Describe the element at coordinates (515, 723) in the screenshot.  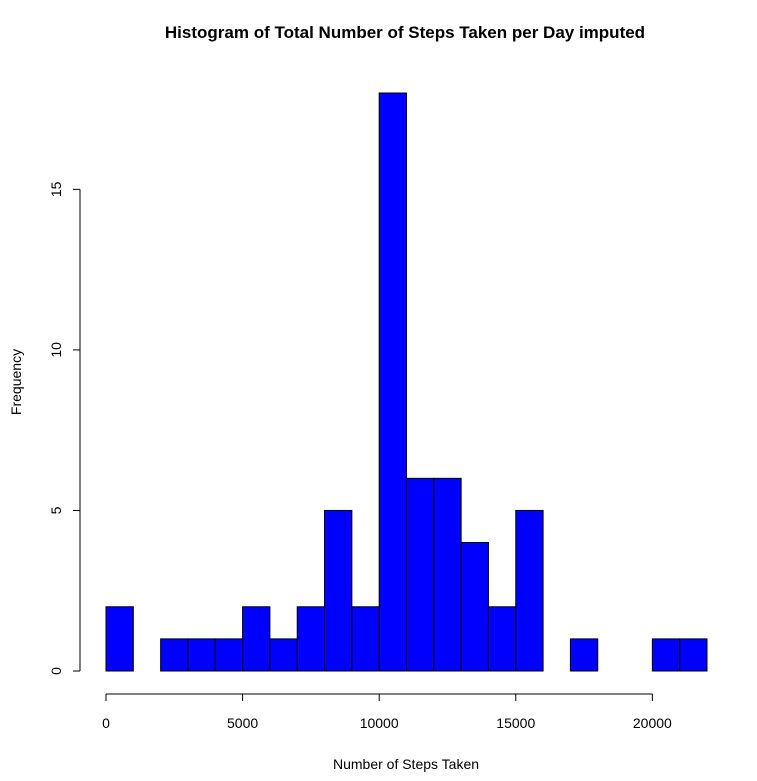
I see `x-tick-label: 15000` at that location.